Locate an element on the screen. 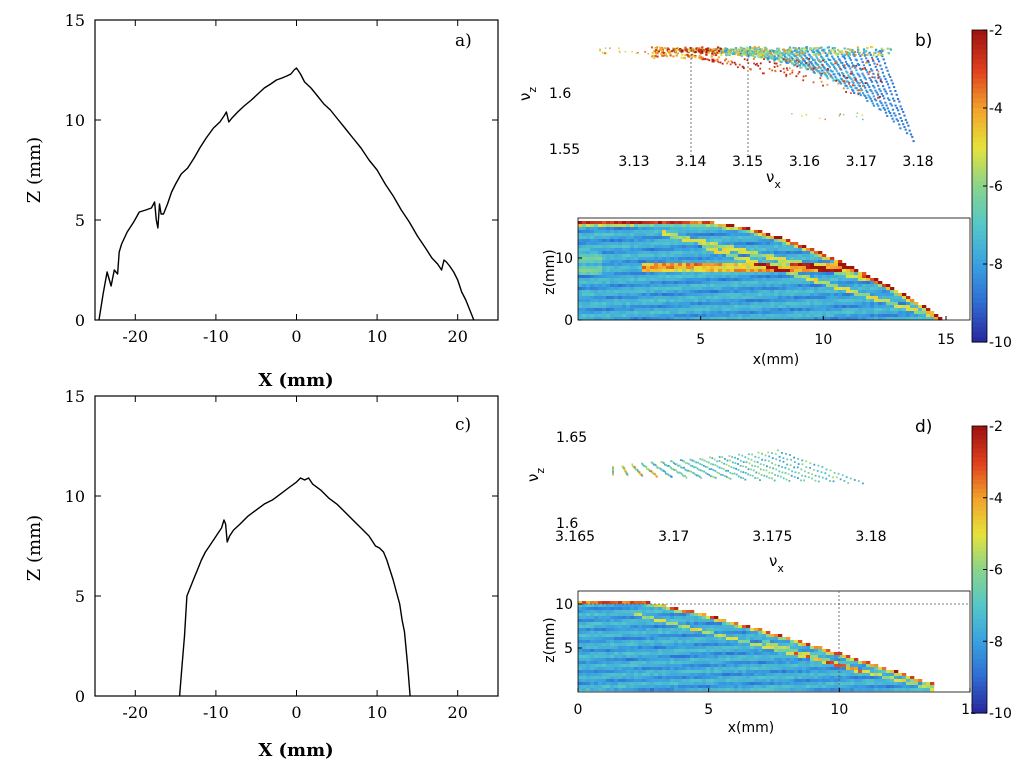  panel-b-y-tick-labels: 1.551.6 is located at coordinates (564, 122).